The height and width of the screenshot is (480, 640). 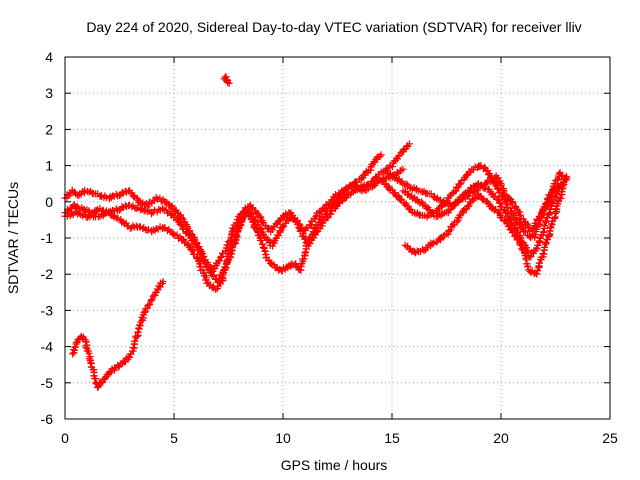 I want to click on y-tick-label: 0, so click(x=49, y=202).